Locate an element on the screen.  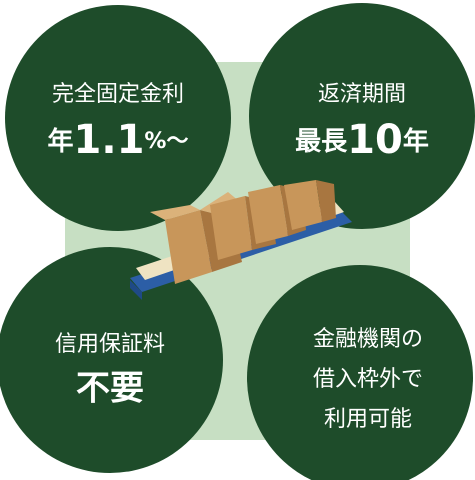
conveyor-illustration is located at coordinates (241, 240).